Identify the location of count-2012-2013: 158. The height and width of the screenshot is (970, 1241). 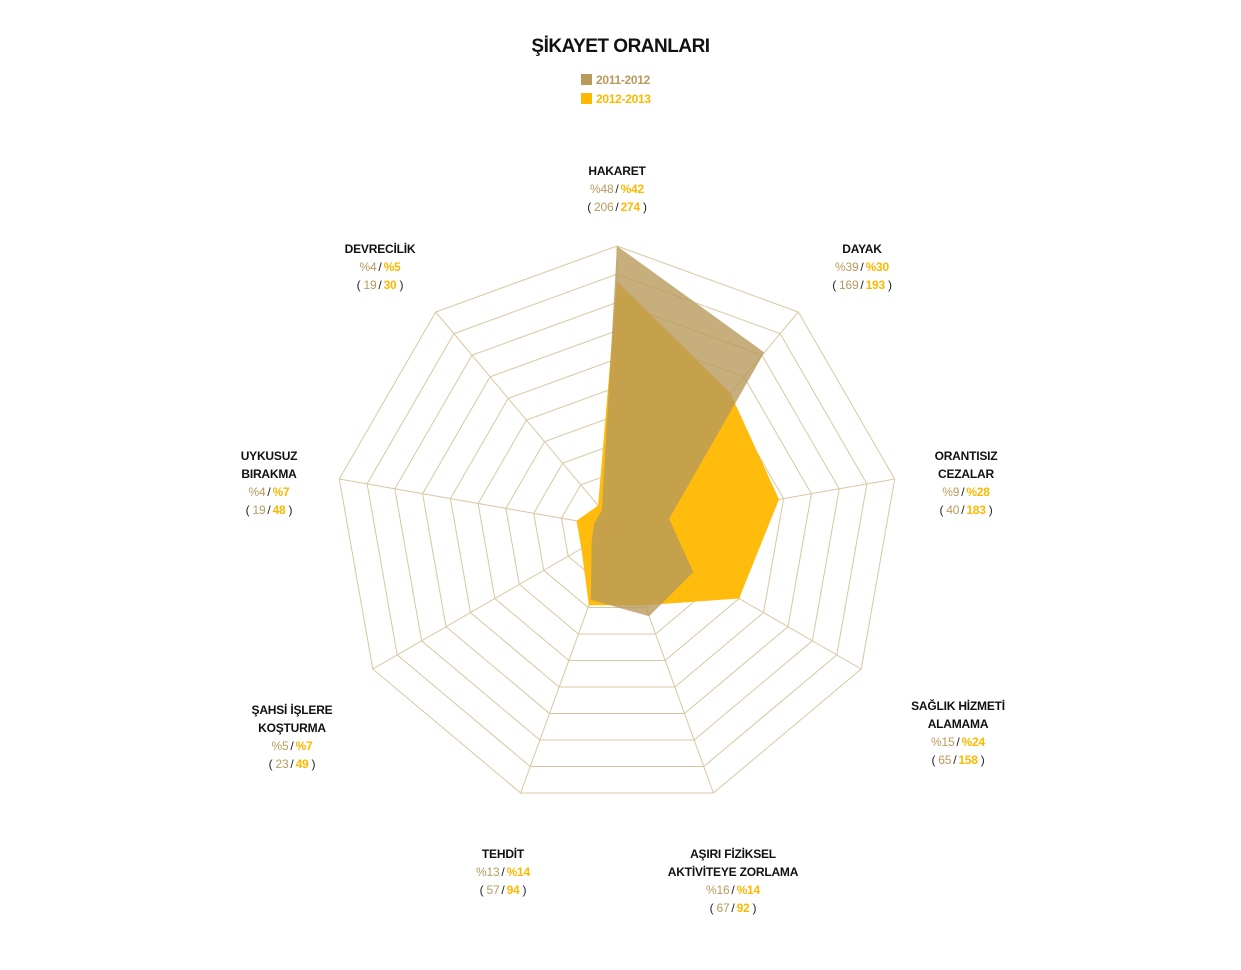
(968, 760).